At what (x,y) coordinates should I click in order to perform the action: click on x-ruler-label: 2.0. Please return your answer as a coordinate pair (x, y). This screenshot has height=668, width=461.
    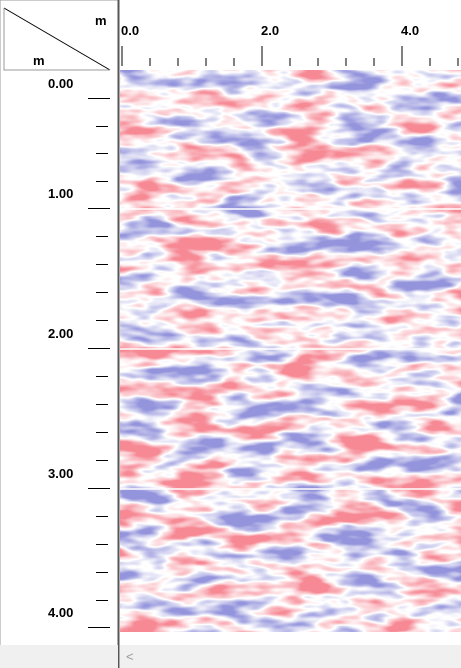
    Looking at the image, I should click on (270, 30).